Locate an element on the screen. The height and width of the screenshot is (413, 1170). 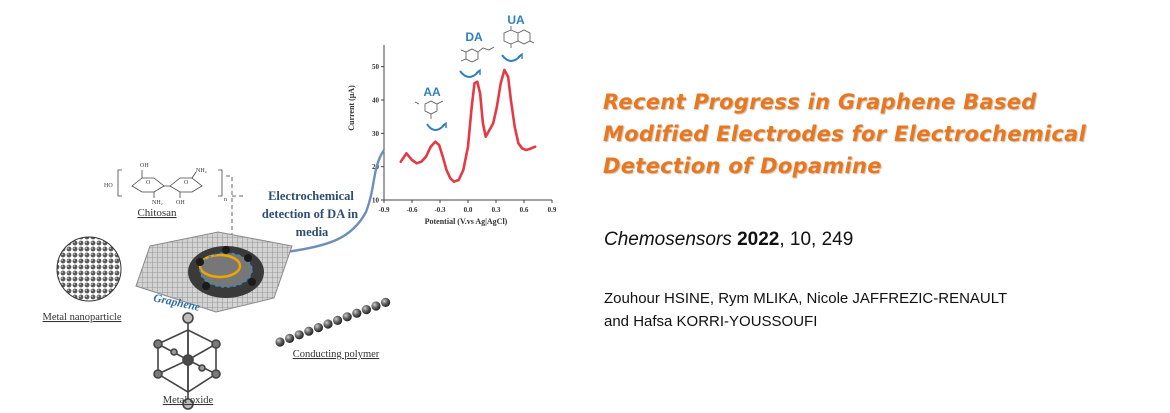
chem-label-o-a: O is located at coordinates (148, 183).